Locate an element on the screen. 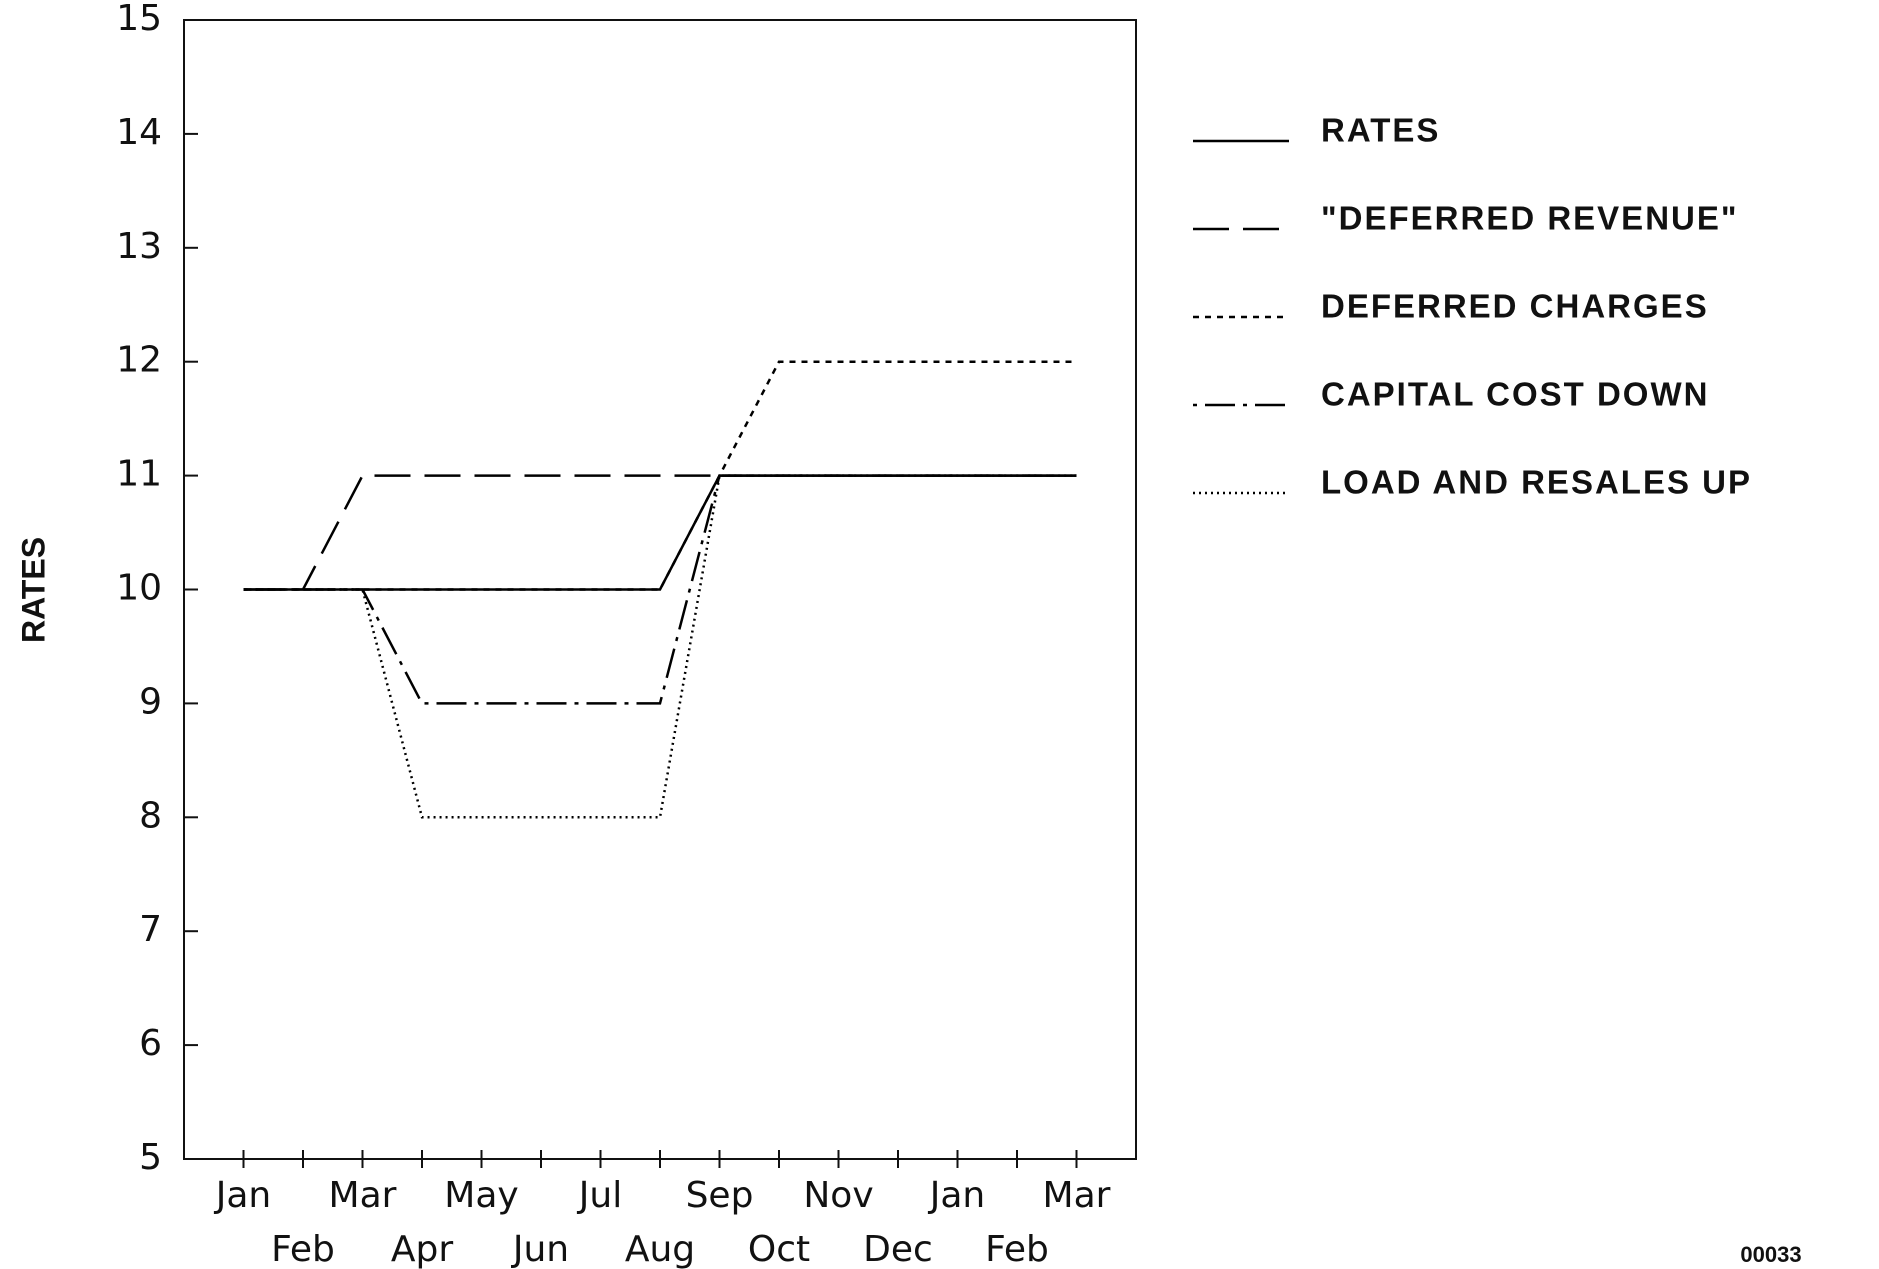 This screenshot has height=1269, width=1879. x-tick-label: Nov is located at coordinates (838, 1195).